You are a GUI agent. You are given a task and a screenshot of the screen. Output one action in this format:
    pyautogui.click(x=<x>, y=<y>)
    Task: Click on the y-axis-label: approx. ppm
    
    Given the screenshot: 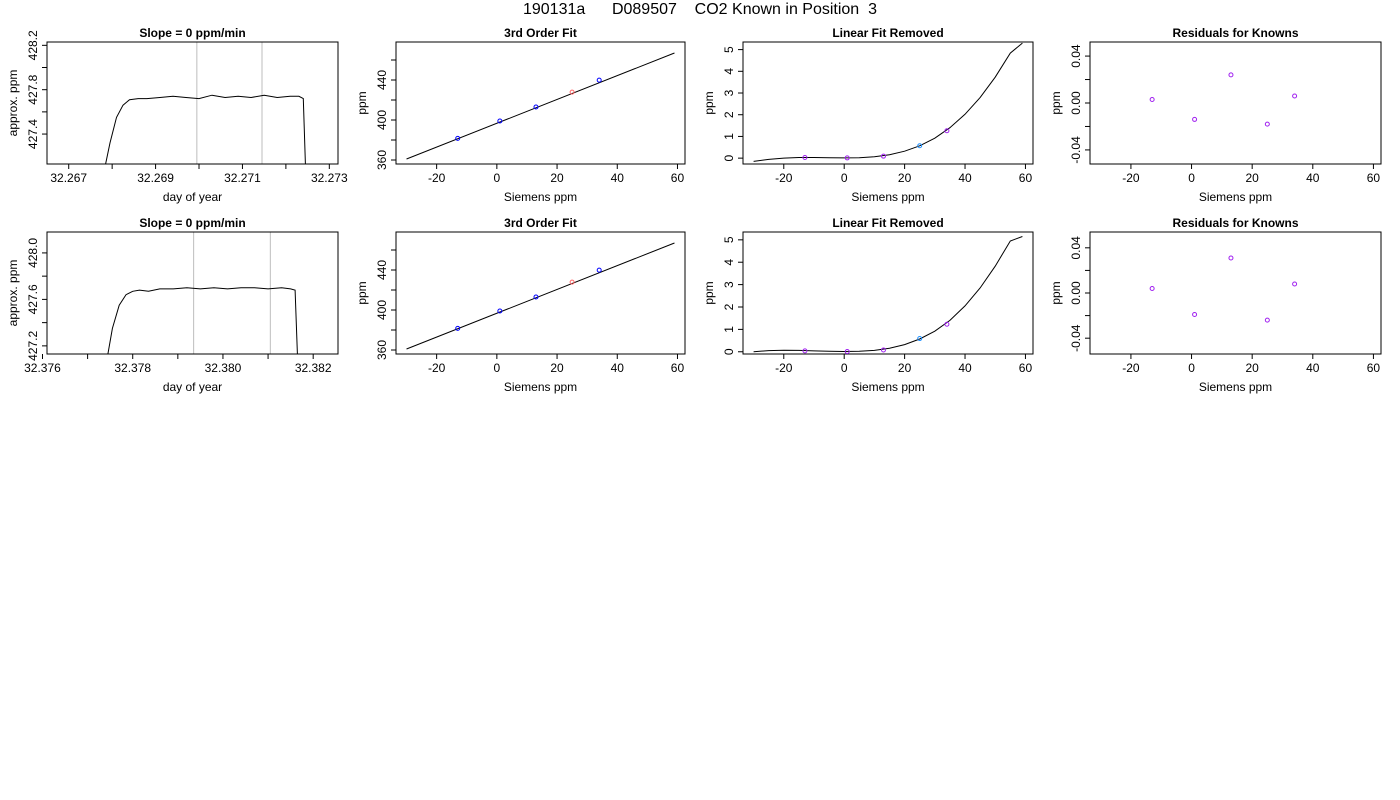 What is the action you would take?
    pyautogui.click(x=13, y=103)
    